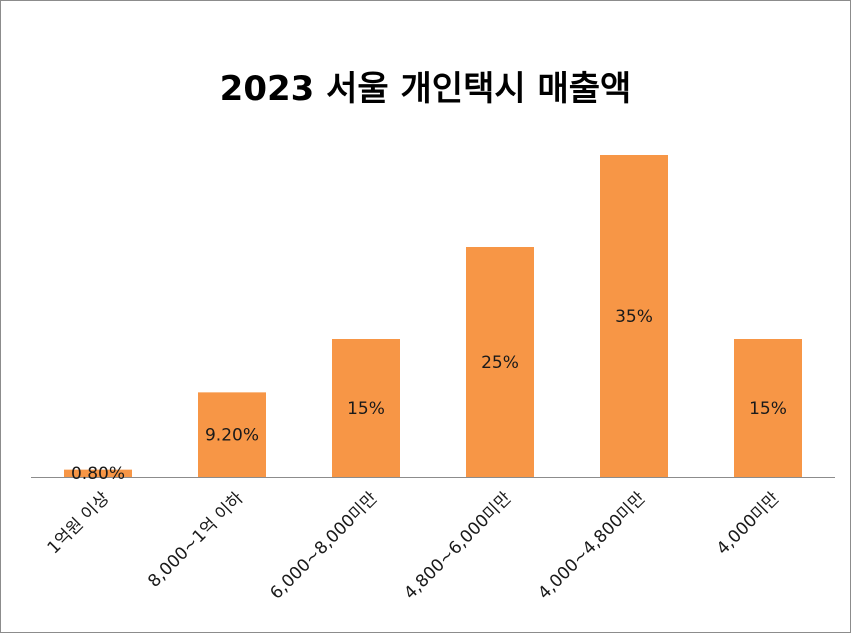 This screenshot has width=851, height=633. What do you see at coordinates (457, 545) in the screenshot?
I see `x-tick-label: 4,800~6,000미만` at bounding box center [457, 545].